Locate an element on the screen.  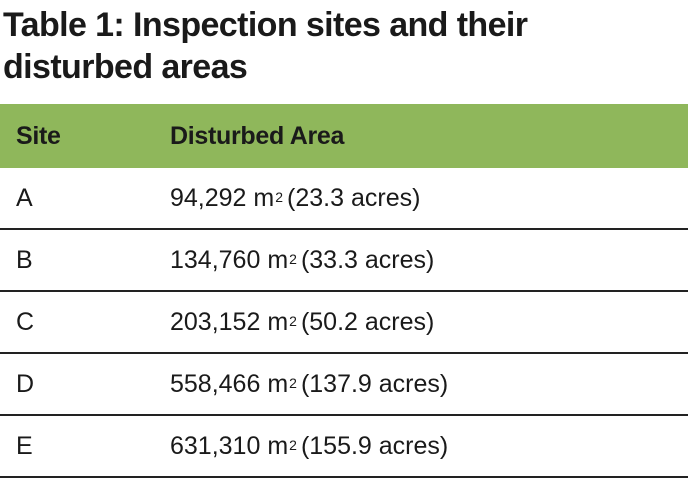
table-header-row: Site Disturbed Area is located at coordinates (344, 136).